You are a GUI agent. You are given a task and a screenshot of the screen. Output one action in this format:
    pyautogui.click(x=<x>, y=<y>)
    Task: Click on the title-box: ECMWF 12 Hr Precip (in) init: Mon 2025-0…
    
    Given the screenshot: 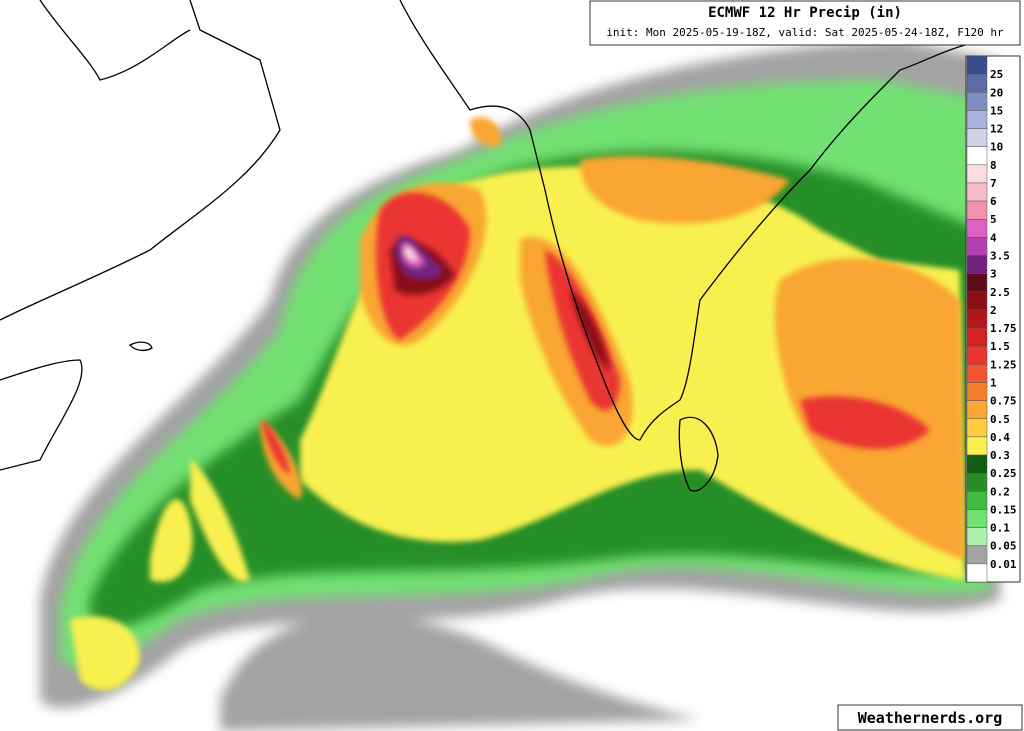 What is the action you would take?
    pyautogui.click(x=805, y=23)
    